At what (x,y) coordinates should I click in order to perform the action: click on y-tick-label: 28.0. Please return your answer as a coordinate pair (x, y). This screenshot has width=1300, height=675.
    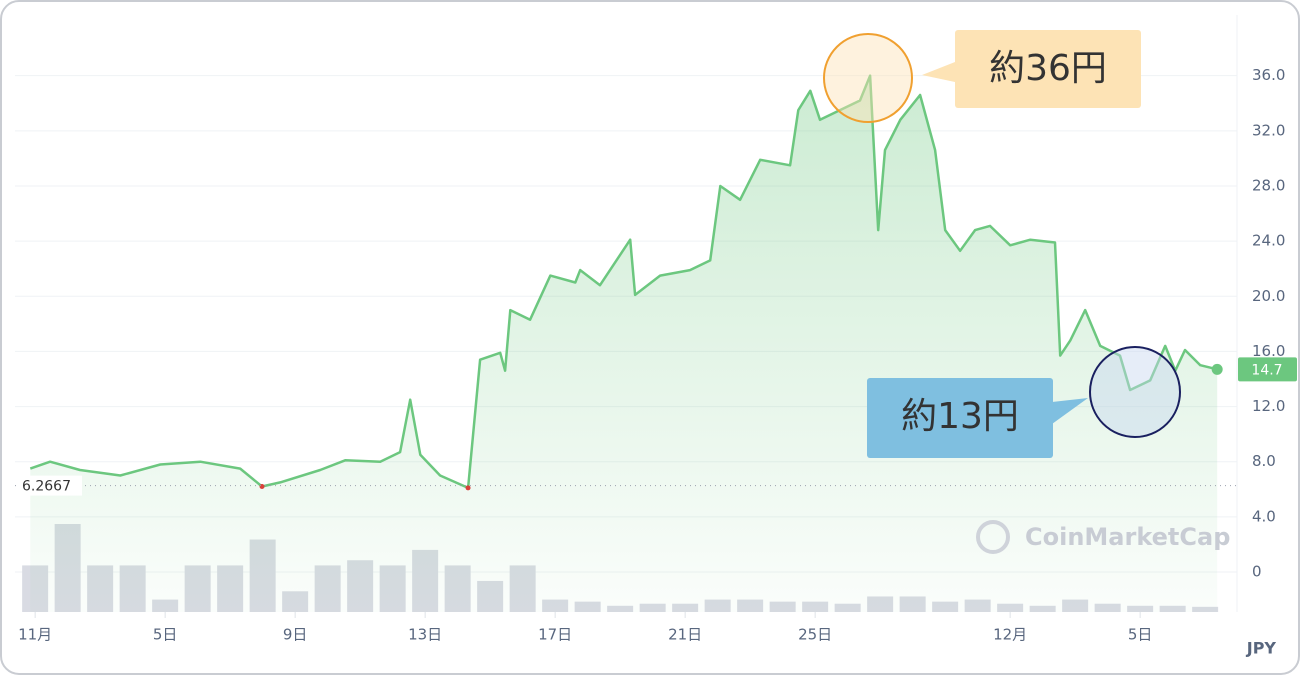
    Looking at the image, I should click on (1268, 185).